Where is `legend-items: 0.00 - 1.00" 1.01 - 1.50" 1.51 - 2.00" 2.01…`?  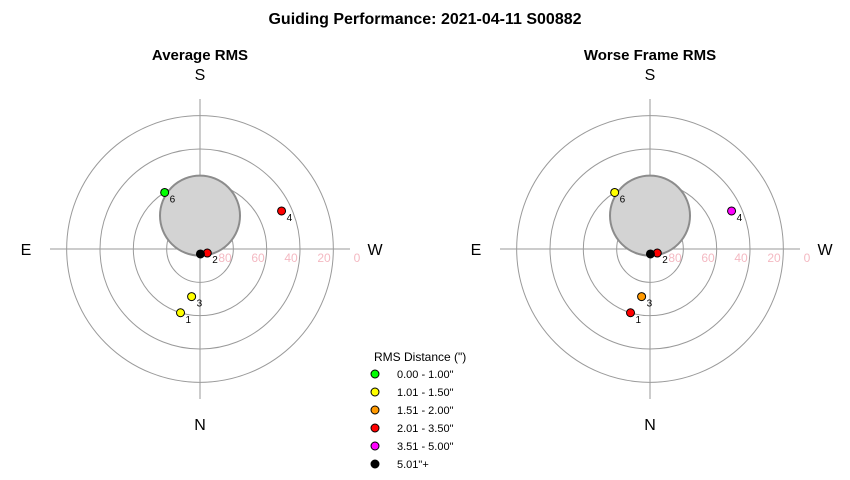
legend-items: 0.00 - 1.00" 1.01 - 1.50" 1.51 - 2.00" 2.01… is located at coordinates (412, 420).